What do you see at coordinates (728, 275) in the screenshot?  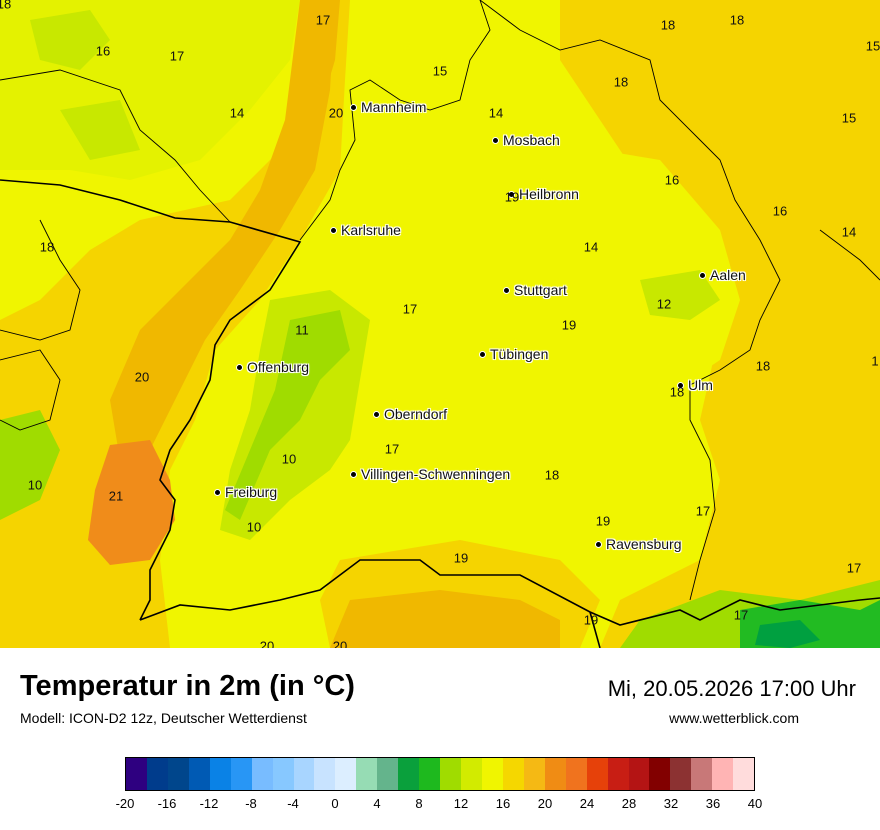 I see `city-label: Aalen` at bounding box center [728, 275].